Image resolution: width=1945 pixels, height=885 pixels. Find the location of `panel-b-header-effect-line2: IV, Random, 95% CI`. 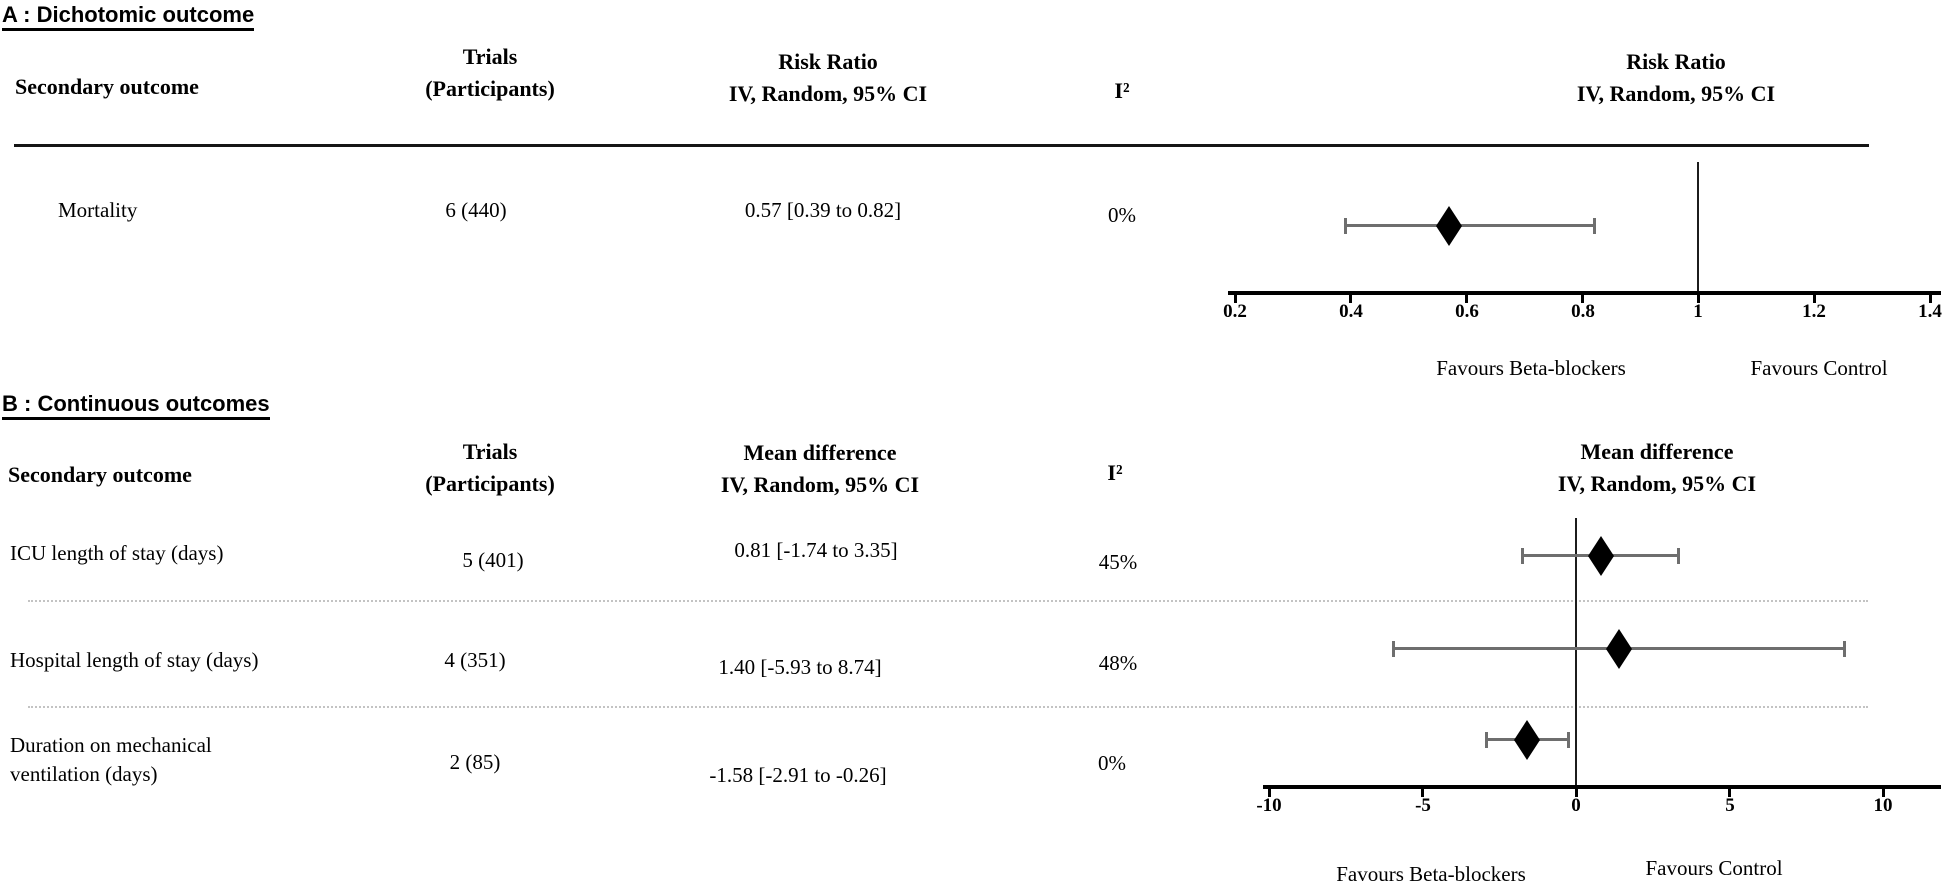

panel-b-header-effect-line2: IV, Random, 95% CI is located at coordinates (820, 484).